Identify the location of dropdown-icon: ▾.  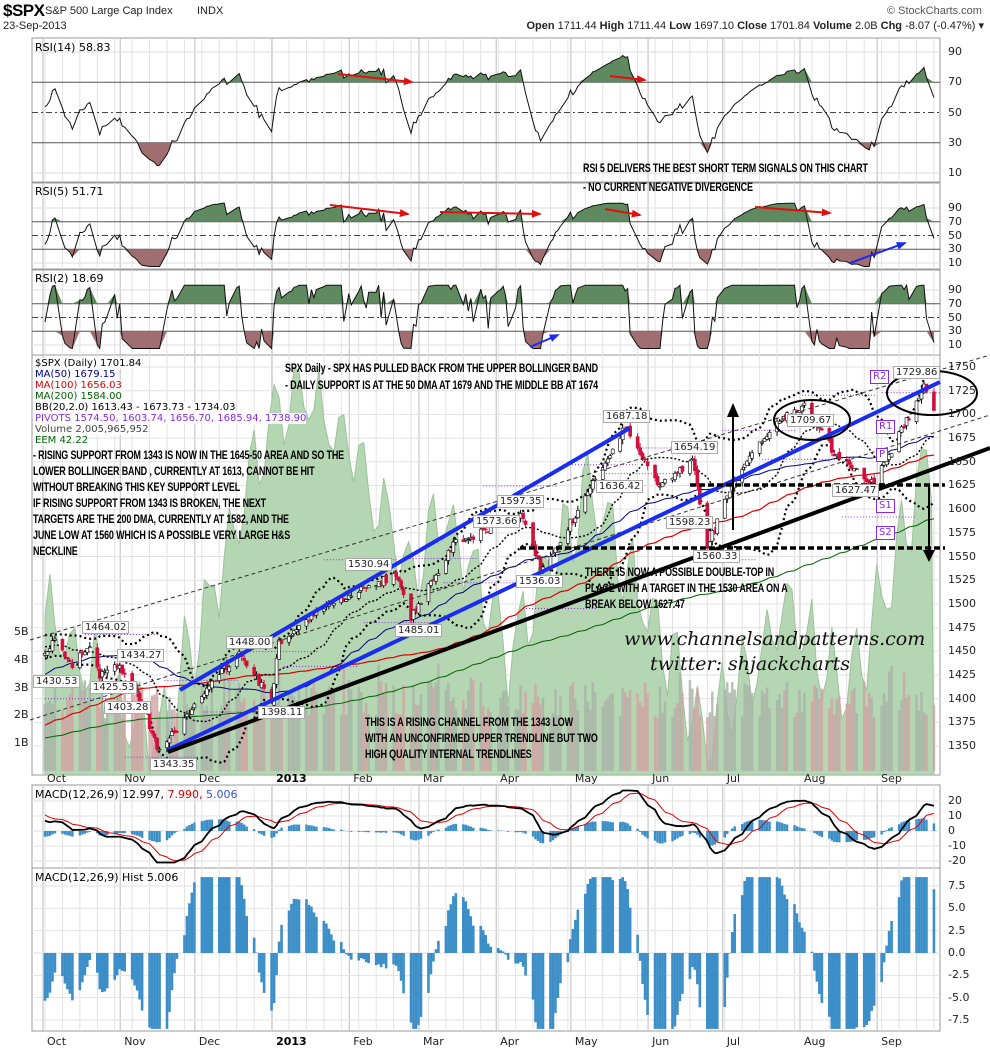
(981, 26).